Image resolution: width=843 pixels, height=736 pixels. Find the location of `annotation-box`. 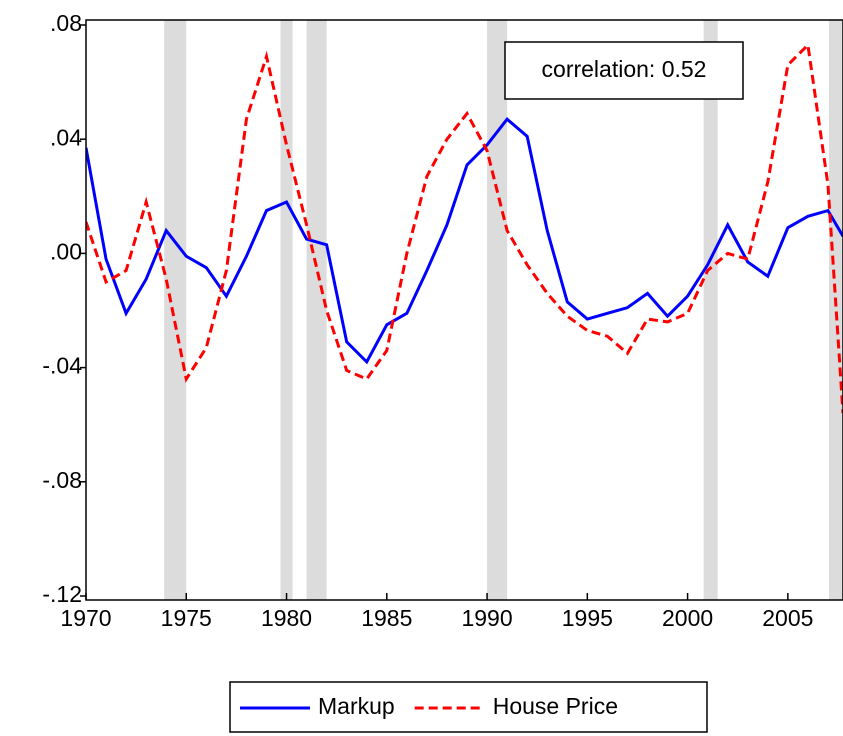

annotation-box is located at coordinates (624, 70).